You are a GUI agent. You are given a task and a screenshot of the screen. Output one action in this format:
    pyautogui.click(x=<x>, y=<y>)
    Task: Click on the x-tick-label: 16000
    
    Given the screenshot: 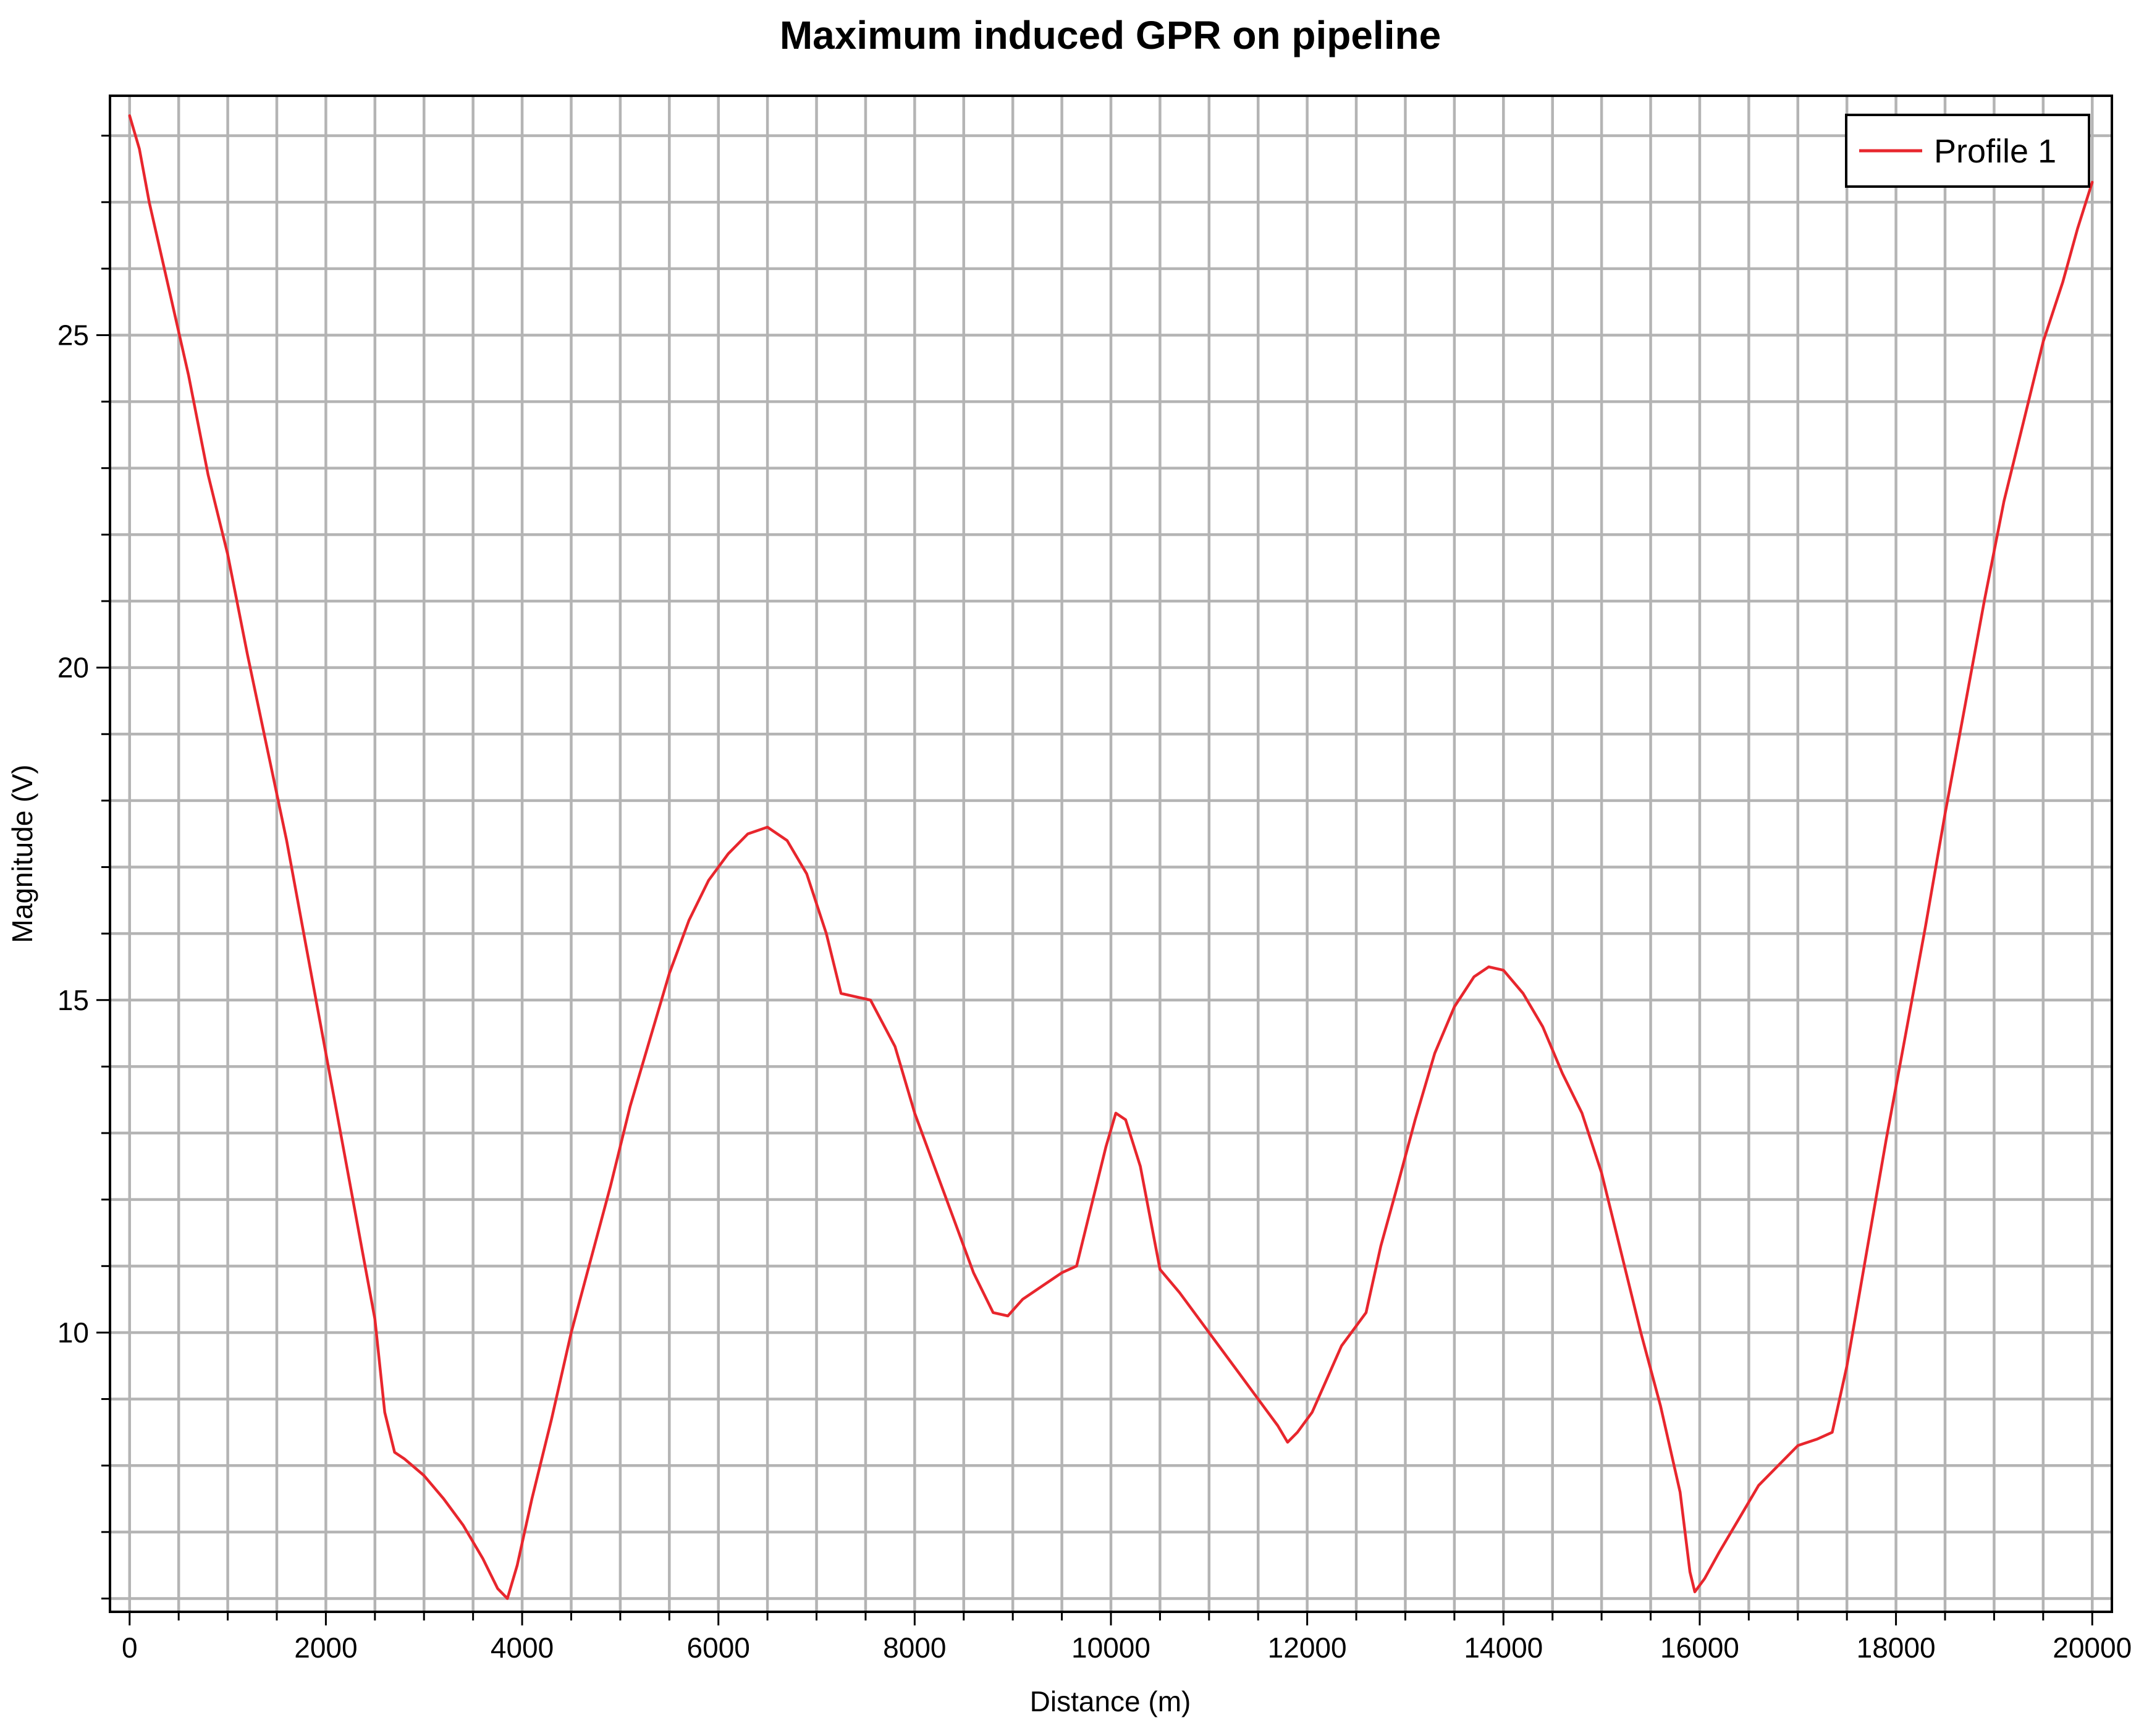 What is the action you would take?
    pyautogui.click(x=1699, y=1648)
    